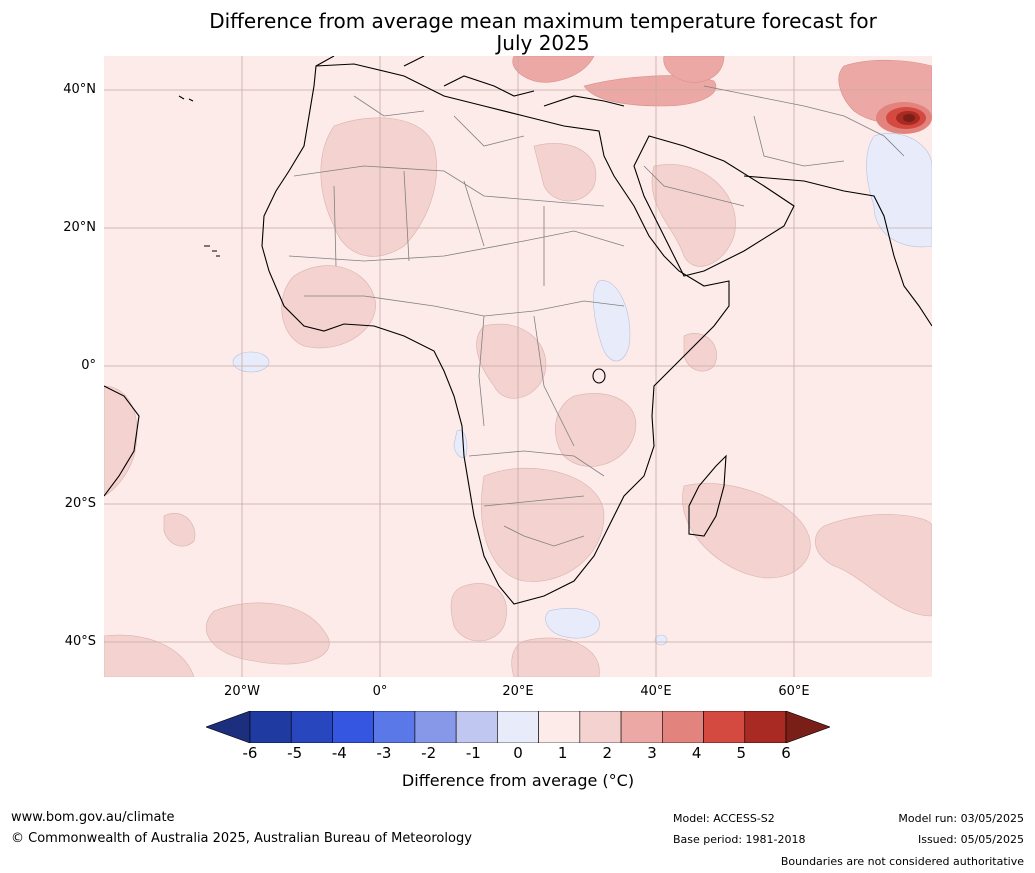  Describe the element at coordinates (80, 503) in the screenshot. I see `lat-label-20s: 20°S` at that location.